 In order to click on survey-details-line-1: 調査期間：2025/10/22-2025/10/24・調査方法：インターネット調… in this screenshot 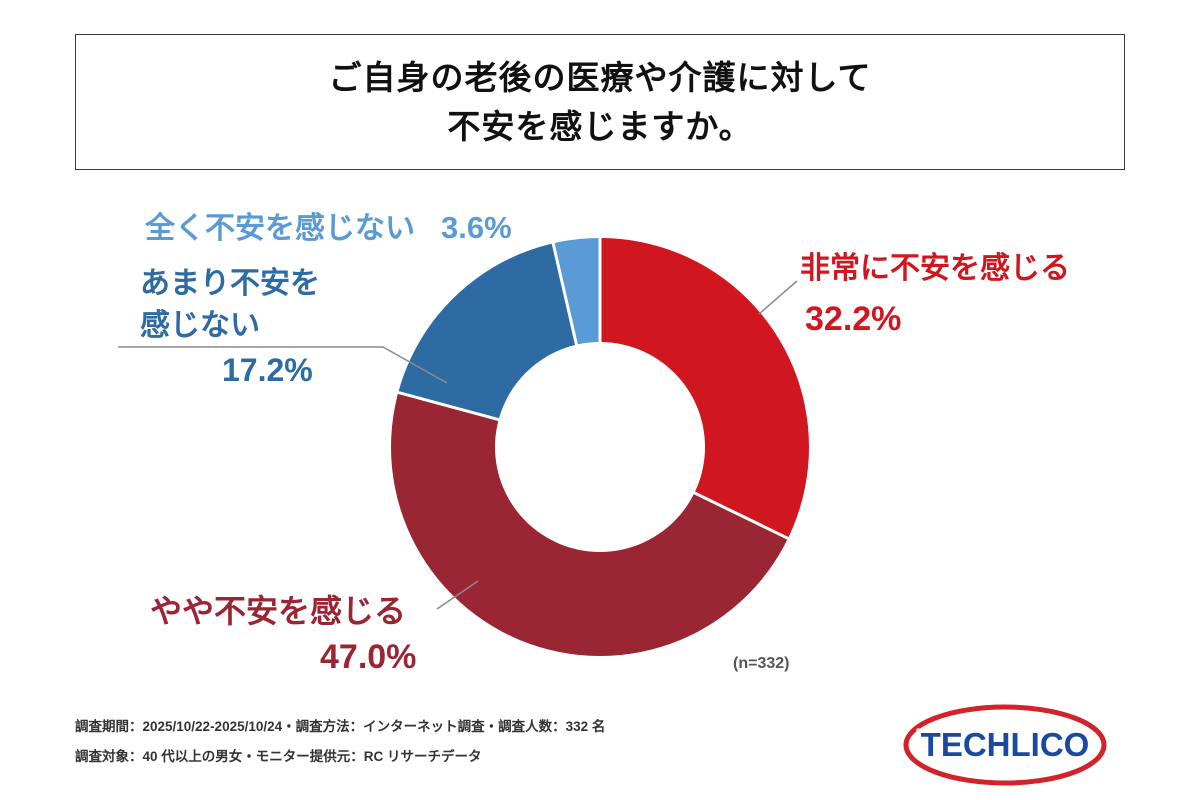, I will do `click(340, 726)`.